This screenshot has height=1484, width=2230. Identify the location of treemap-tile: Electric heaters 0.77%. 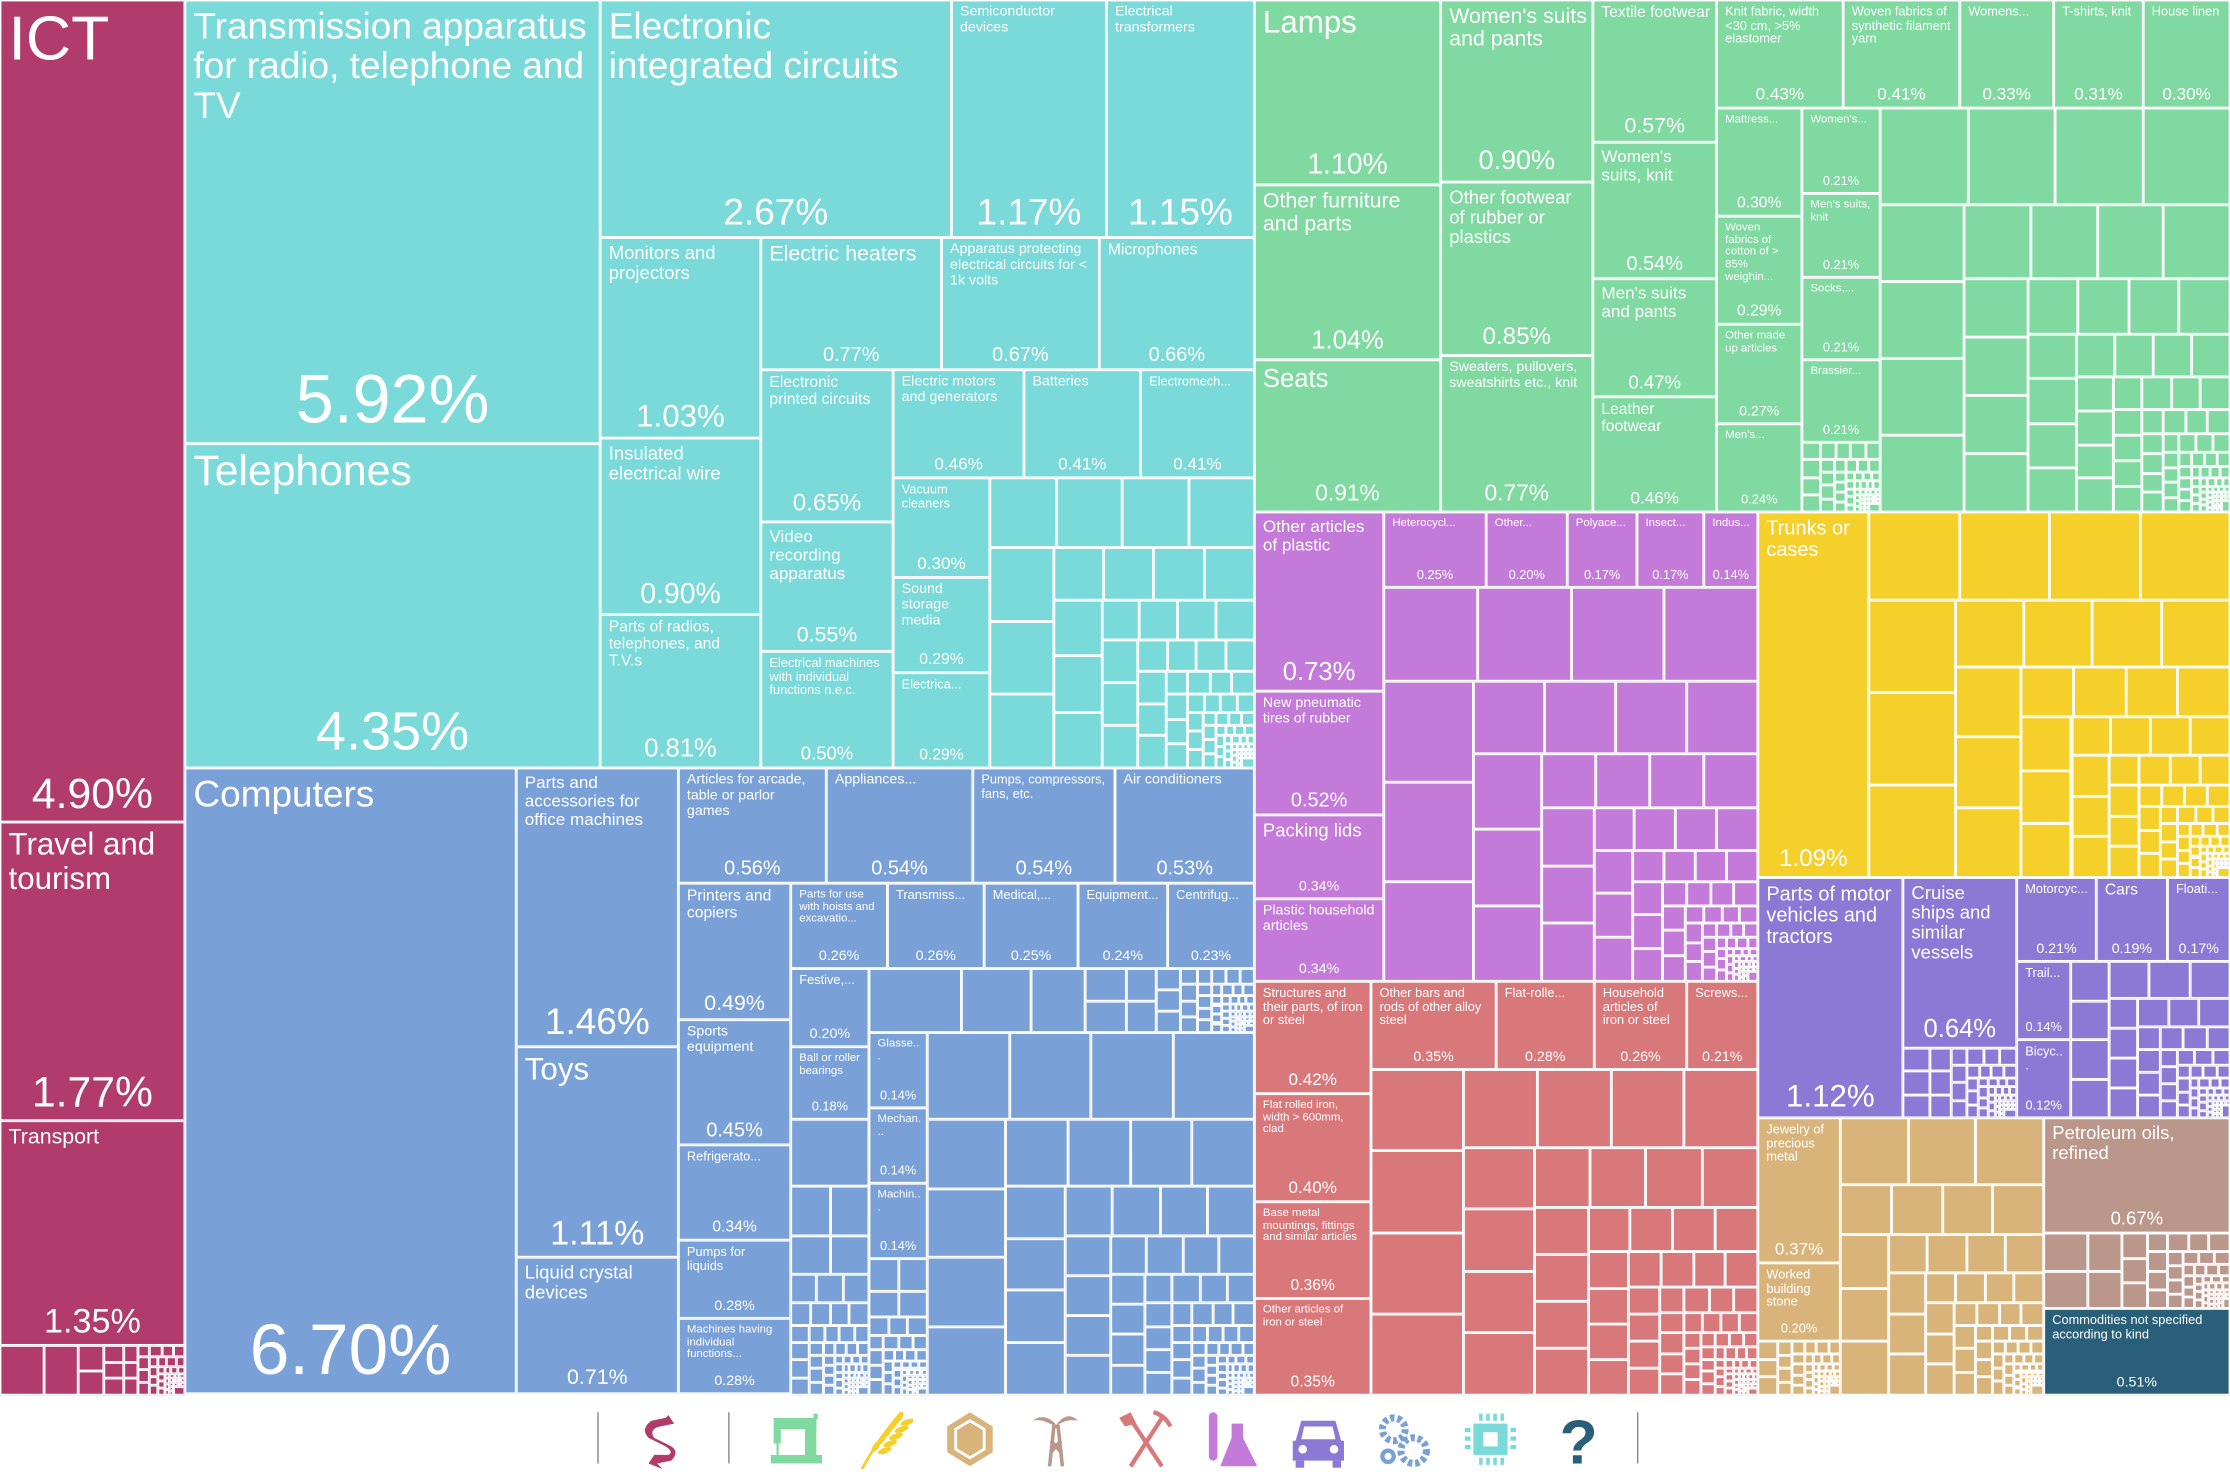
(851, 303).